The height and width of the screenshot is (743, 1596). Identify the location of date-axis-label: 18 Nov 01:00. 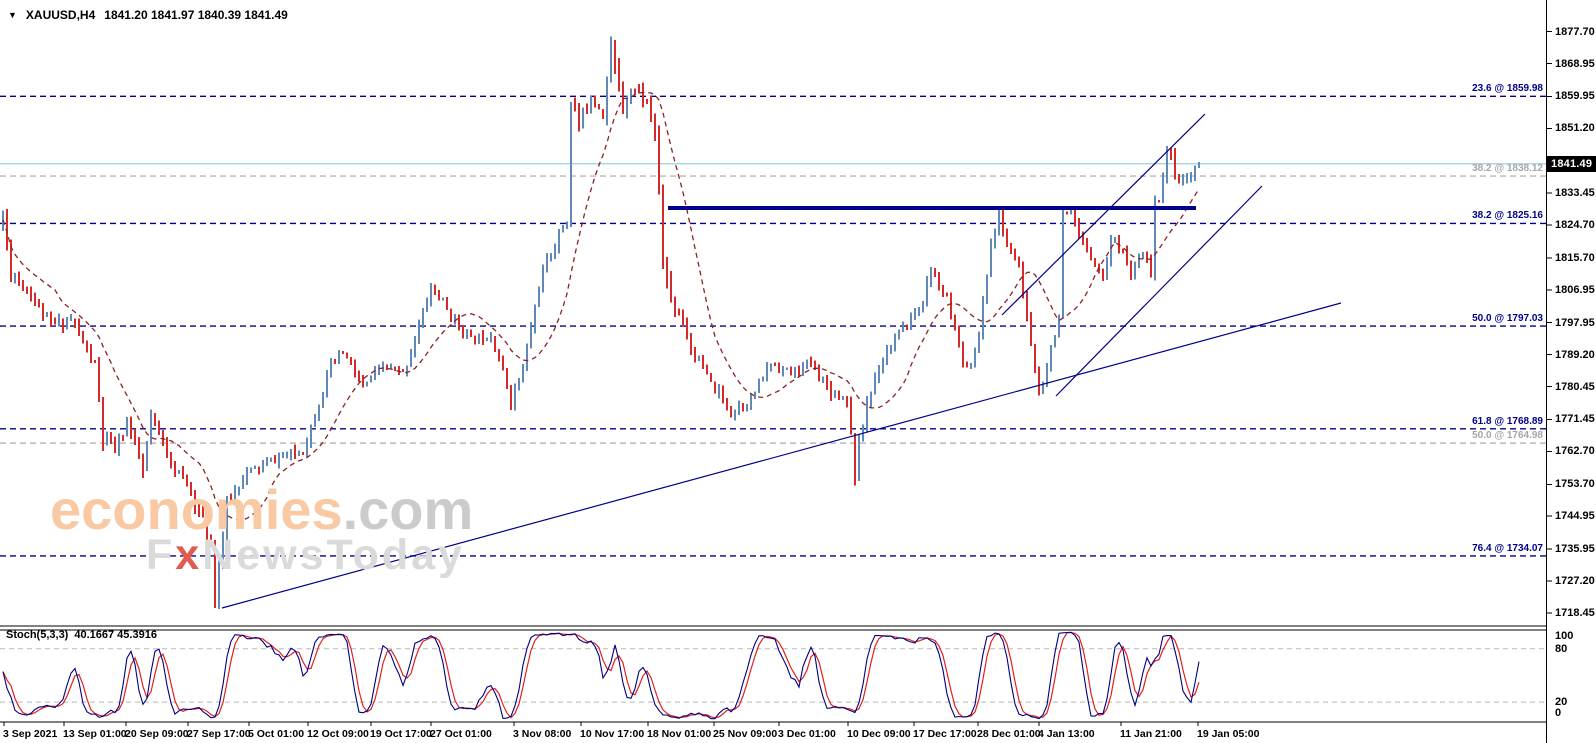
(679, 734).